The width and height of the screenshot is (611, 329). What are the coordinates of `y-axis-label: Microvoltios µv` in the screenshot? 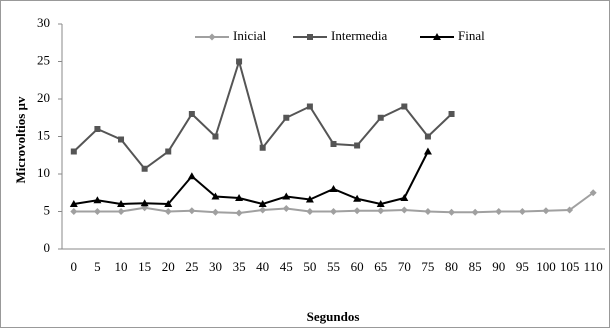 It's located at (20, 140).